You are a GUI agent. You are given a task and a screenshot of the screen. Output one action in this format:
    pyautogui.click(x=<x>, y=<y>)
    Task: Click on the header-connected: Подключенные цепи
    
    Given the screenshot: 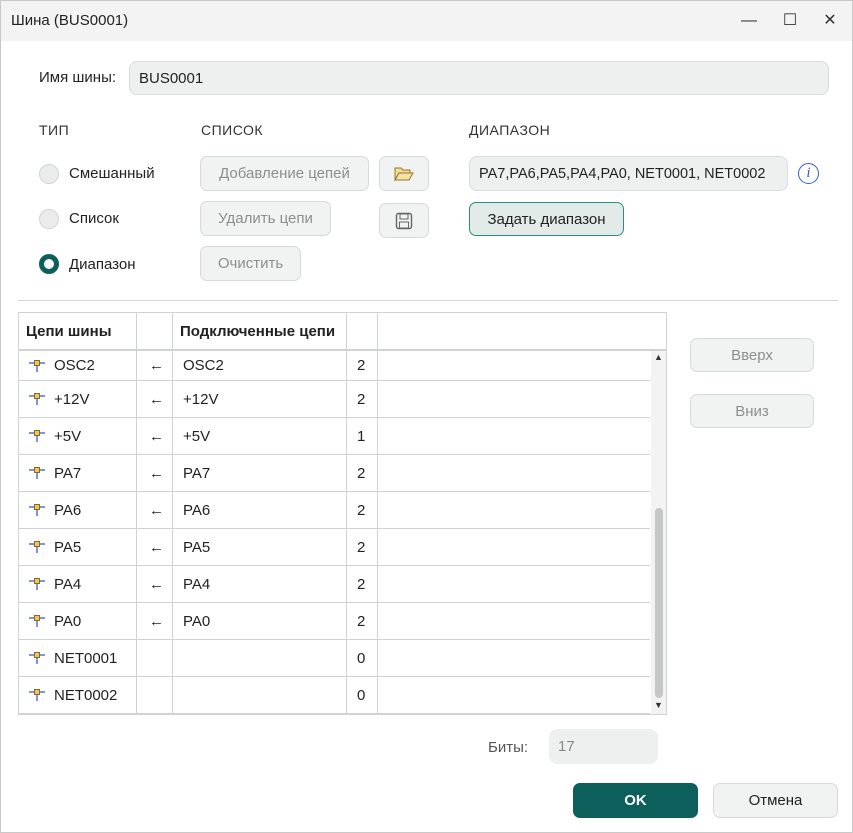 What is the action you would take?
    pyautogui.click(x=260, y=331)
    